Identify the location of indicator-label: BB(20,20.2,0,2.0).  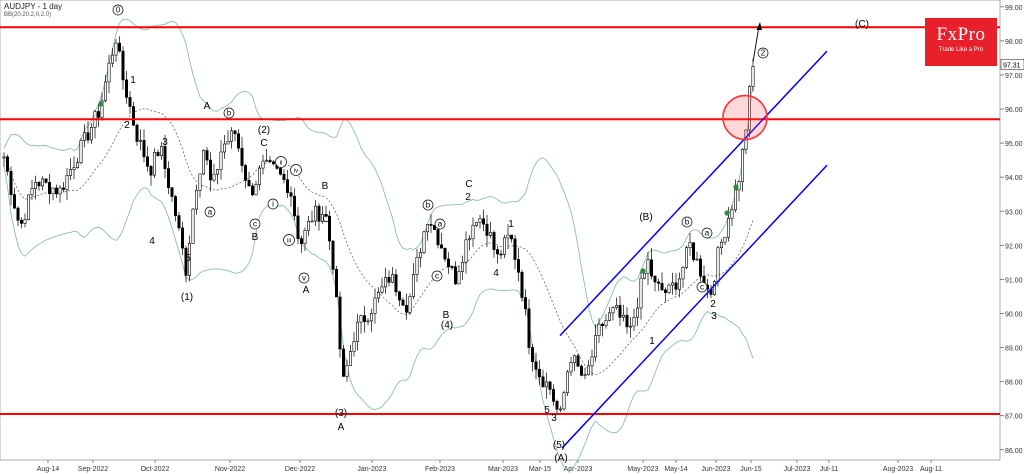
(28, 15).